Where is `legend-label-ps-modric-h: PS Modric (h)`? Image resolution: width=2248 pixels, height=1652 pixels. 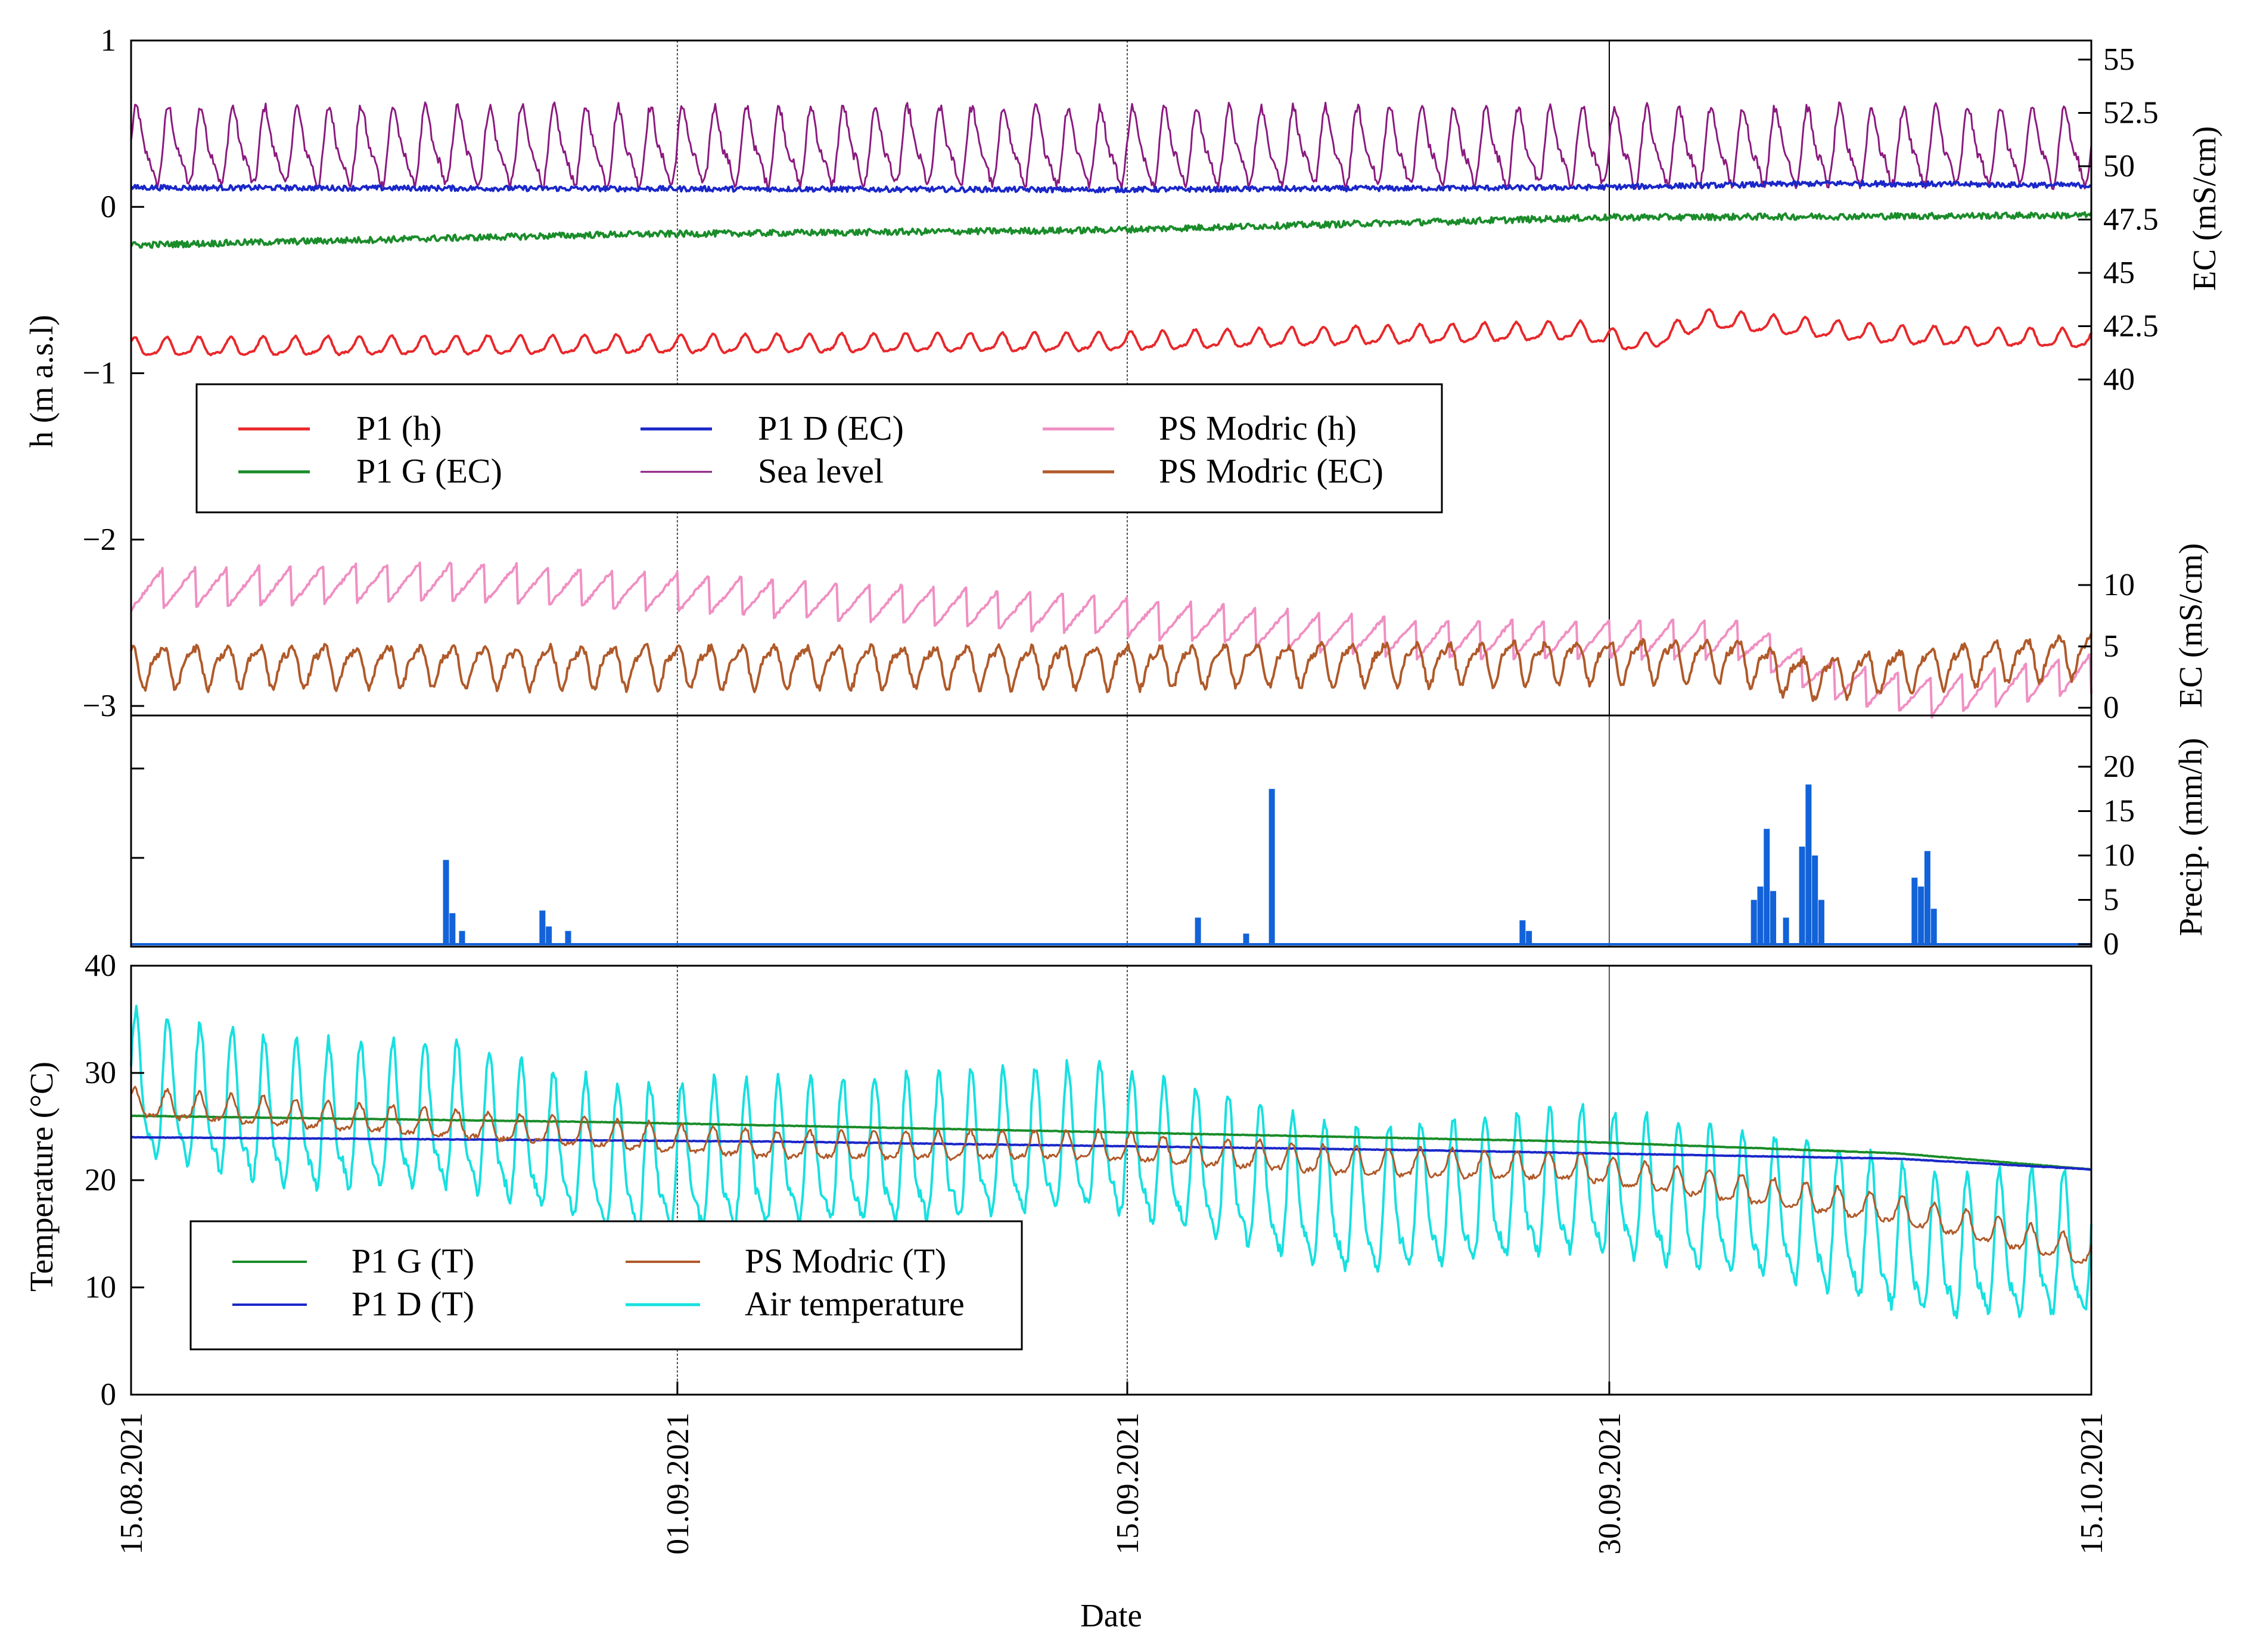
legend-label-ps-modric-h: PS Modric (h) is located at coordinates (1258, 428).